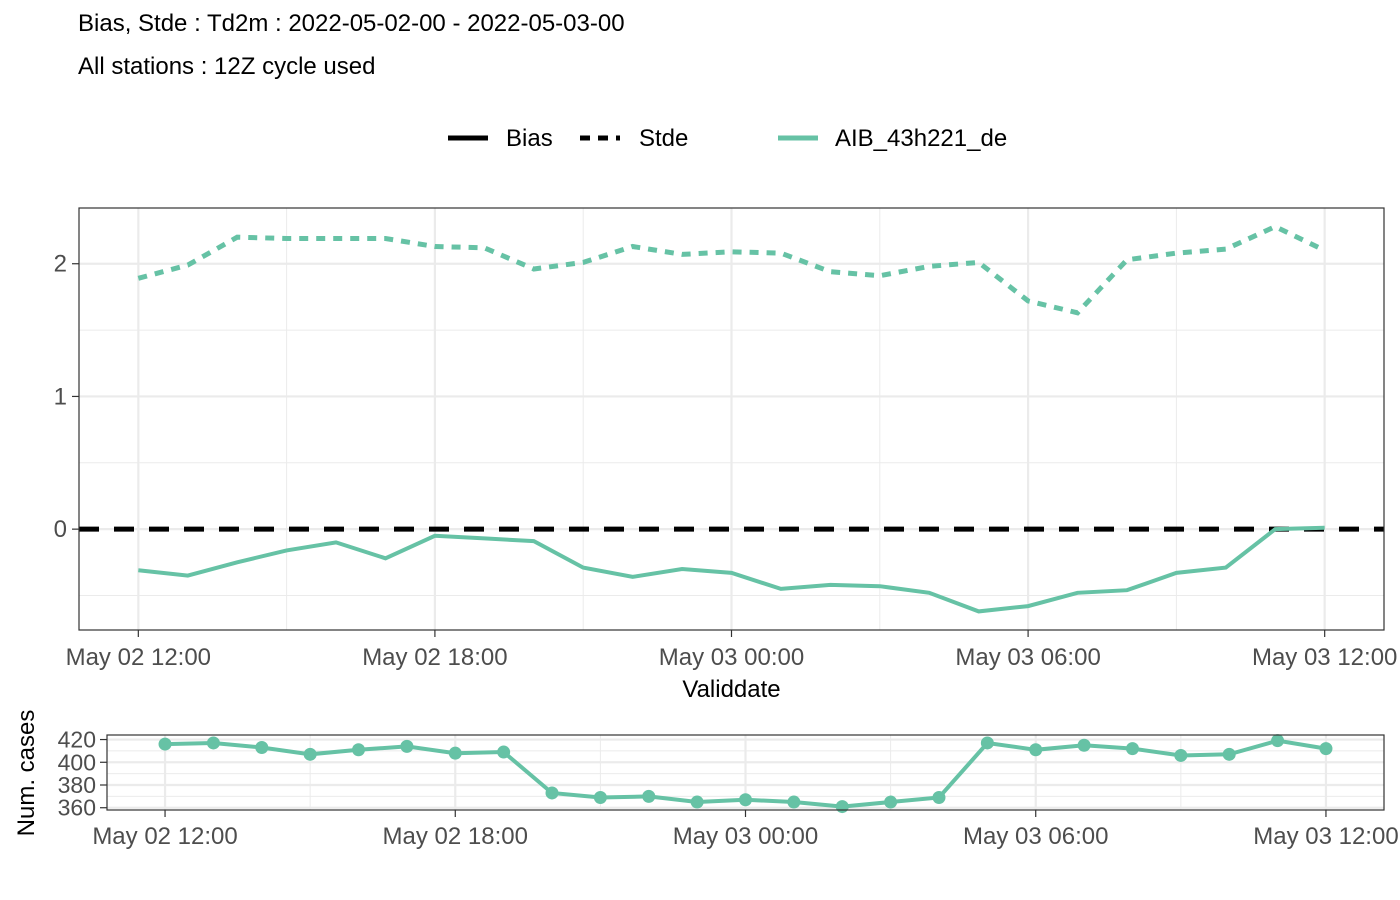 Image resolution: width=1400 pixels, height=900 pixels. I want to click on y-tick-label: 2, so click(60, 264).